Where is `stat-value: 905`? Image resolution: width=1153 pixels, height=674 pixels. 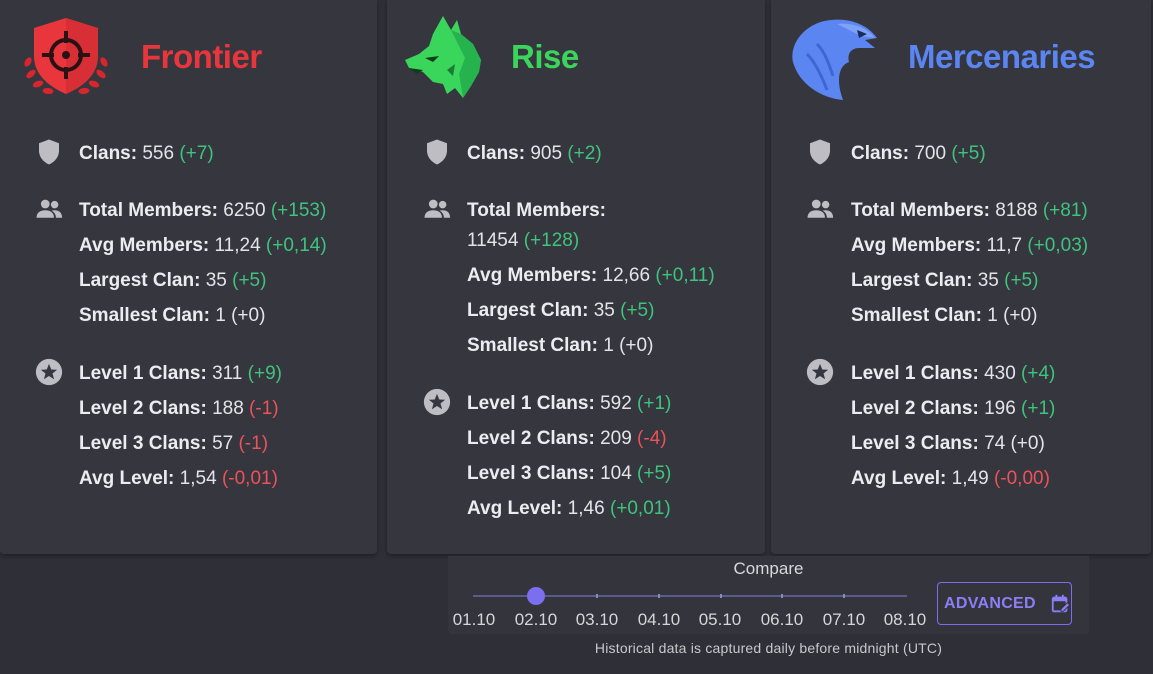 stat-value: 905 is located at coordinates (546, 153).